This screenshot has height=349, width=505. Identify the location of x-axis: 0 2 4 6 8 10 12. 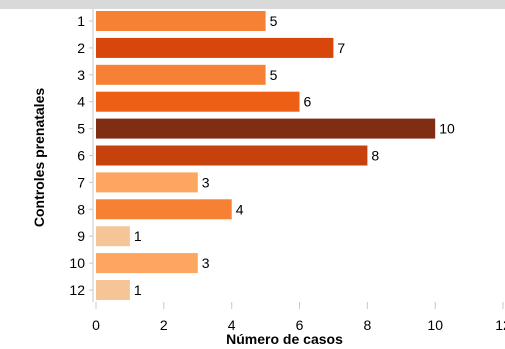
(298, 317).